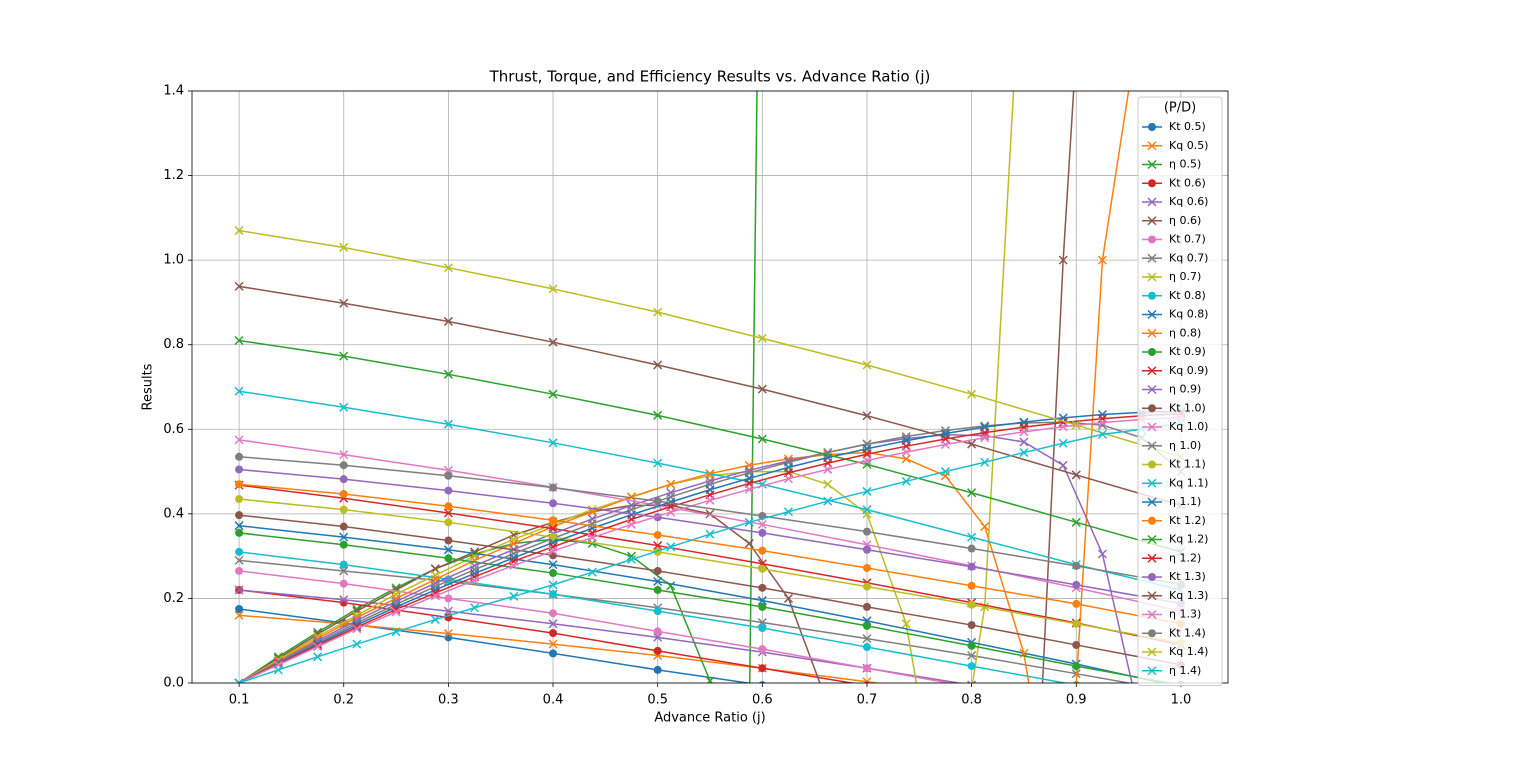 This screenshot has height=759, width=1536. I want to click on legend-label: Kt 0.8), so click(1187, 295).